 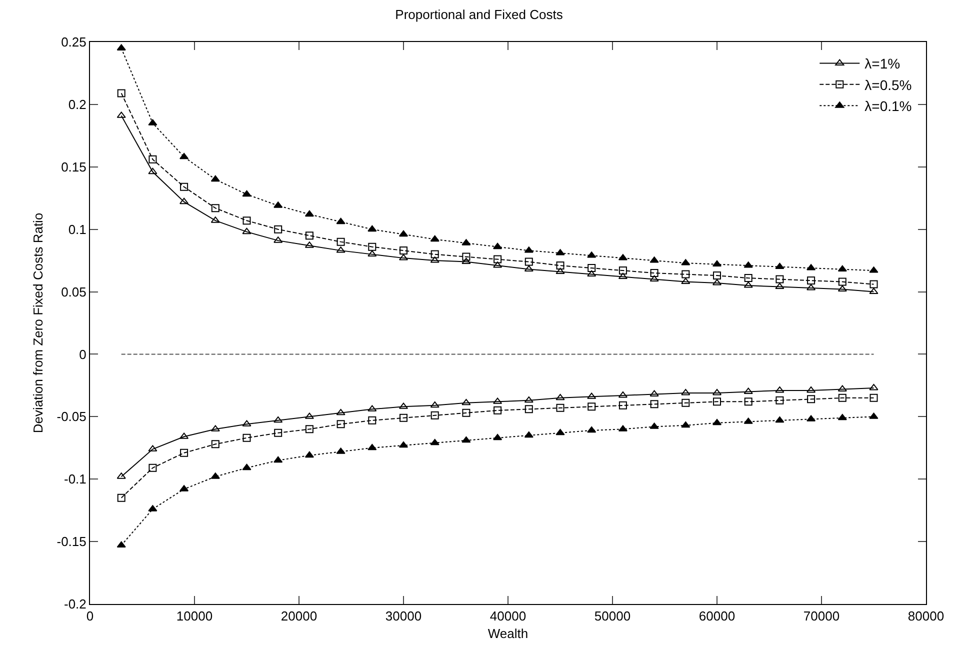 What do you see at coordinates (821, 616) in the screenshot?
I see `x-tick-label: 70000` at bounding box center [821, 616].